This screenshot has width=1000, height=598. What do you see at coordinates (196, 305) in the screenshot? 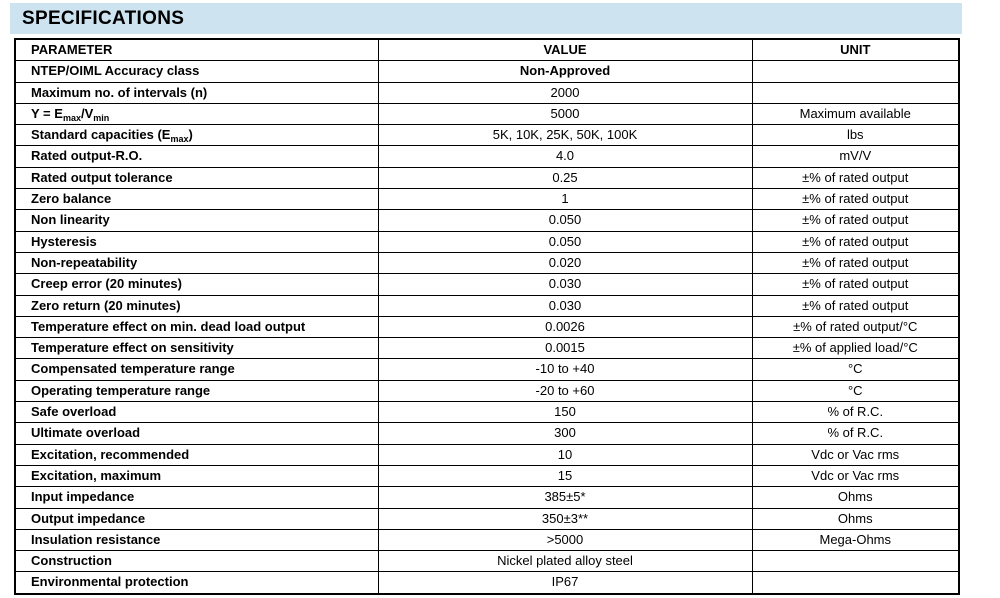
I see `parameter-cell: Zero return (20 minutes)` at bounding box center [196, 305].